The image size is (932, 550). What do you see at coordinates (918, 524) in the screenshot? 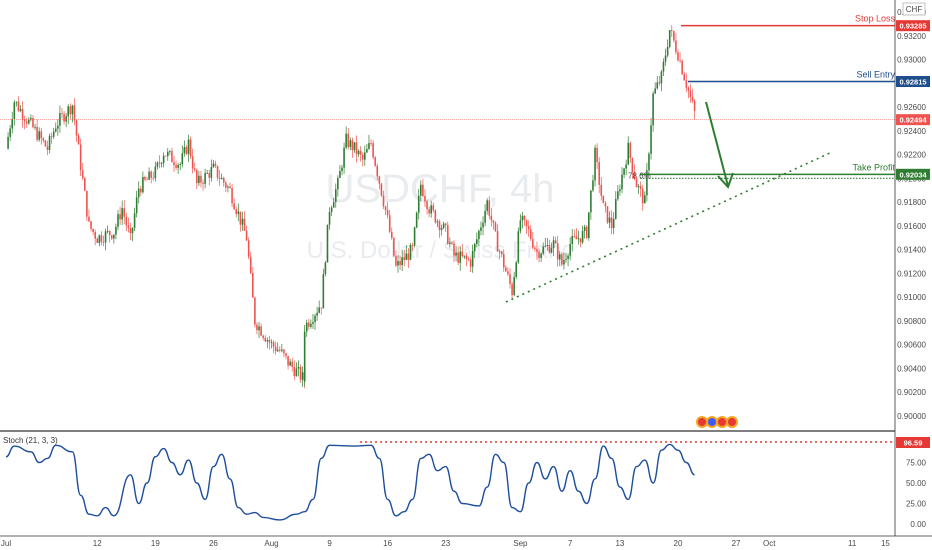
I see `stochastic-tick: 0.00` at bounding box center [918, 524].